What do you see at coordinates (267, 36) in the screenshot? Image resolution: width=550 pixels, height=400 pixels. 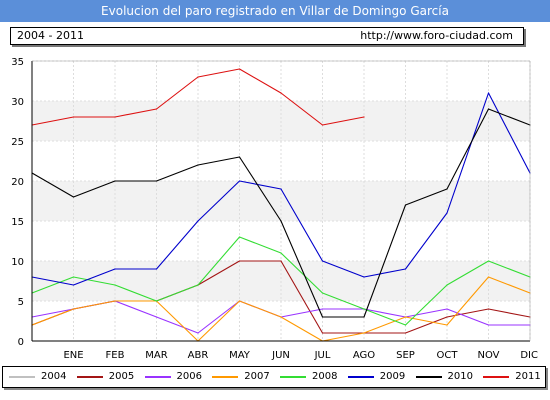 I see `info-bar: 2004 - 2011 http://www.foro-ciudad.com` at bounding box center [267, 36].